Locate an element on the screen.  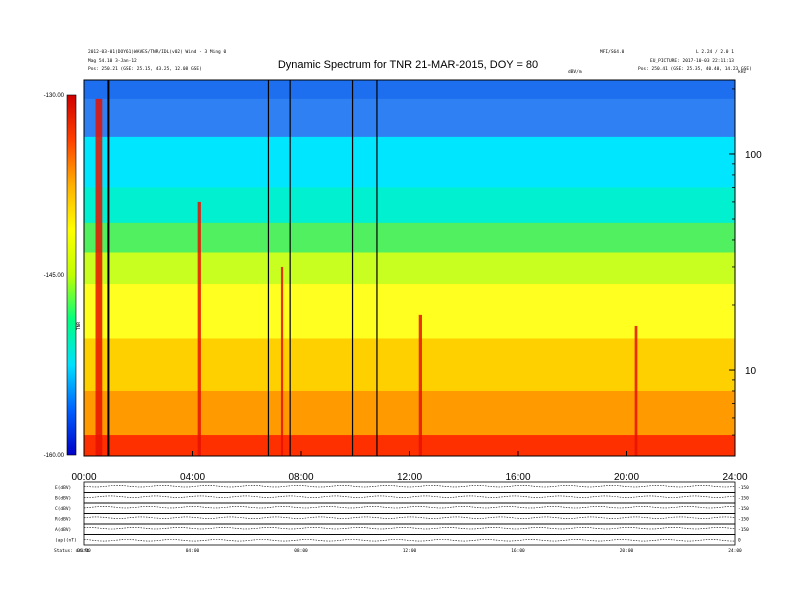
x-tick-label-0: 00:00 is located at coordinates (83, 477).